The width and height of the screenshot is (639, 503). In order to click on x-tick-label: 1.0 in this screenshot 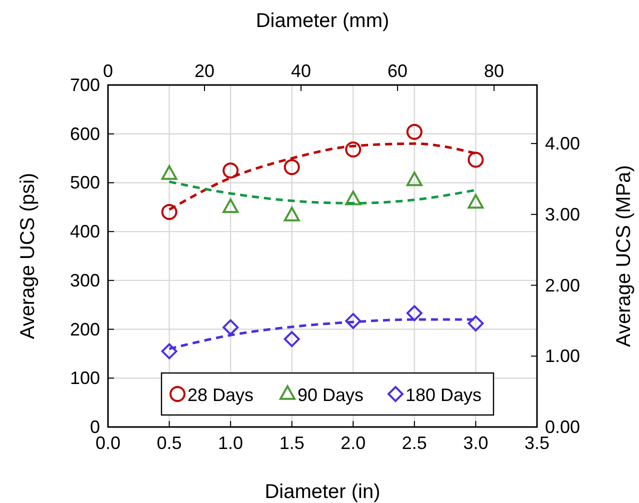, I will do `click(231, 443)`.